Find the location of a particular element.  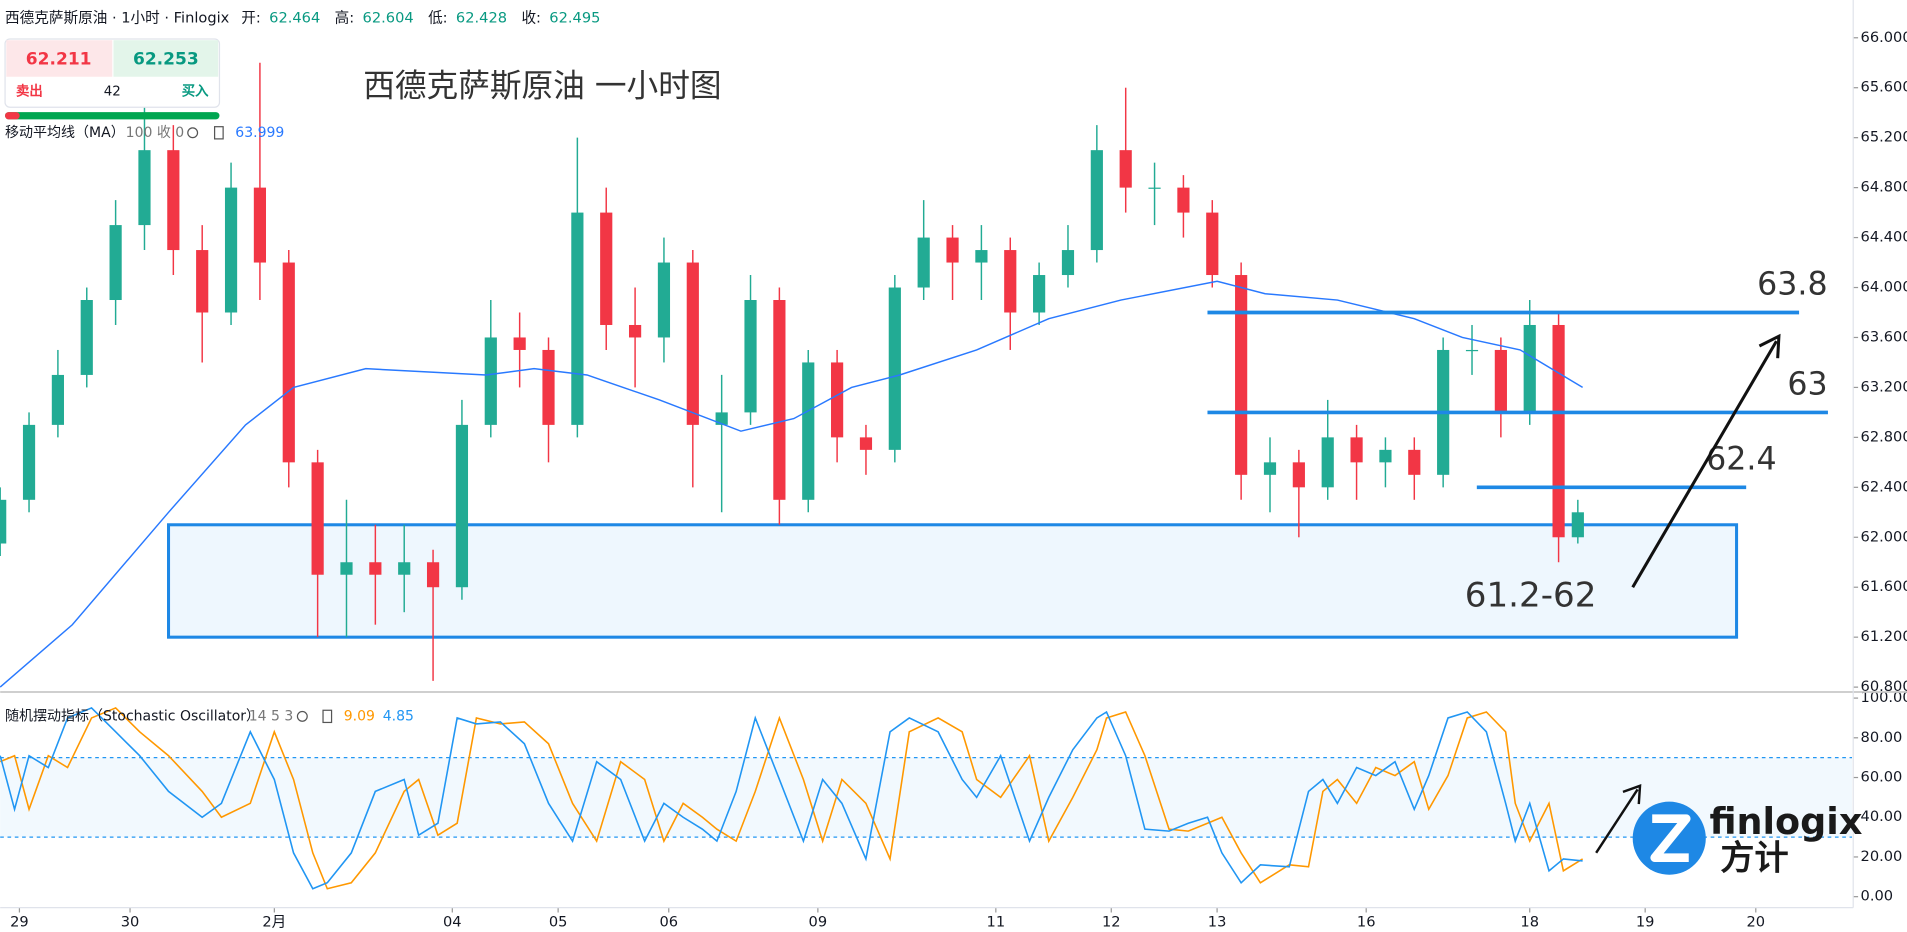

buy-price: 62.253 is located at coordinates (166, 60).